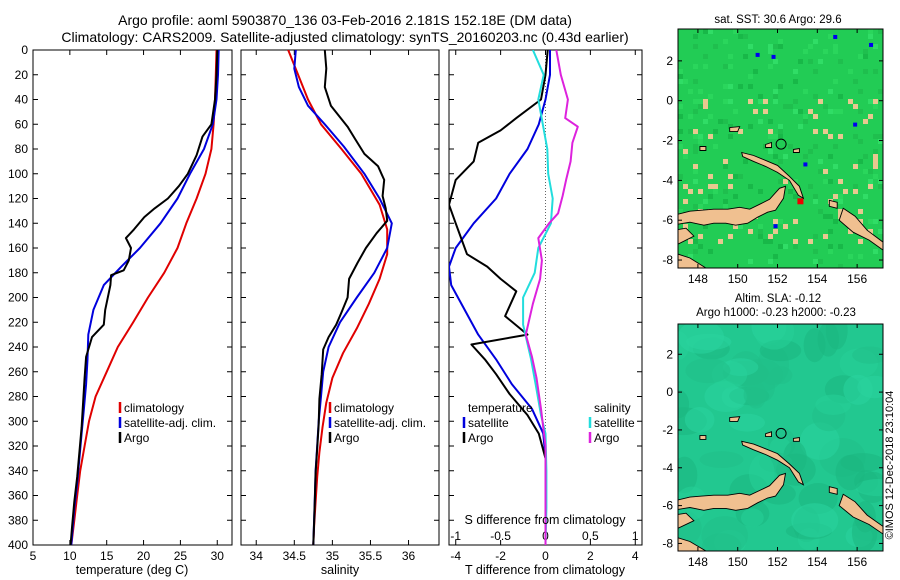  I want to click on sla-map, so click(780, 437).